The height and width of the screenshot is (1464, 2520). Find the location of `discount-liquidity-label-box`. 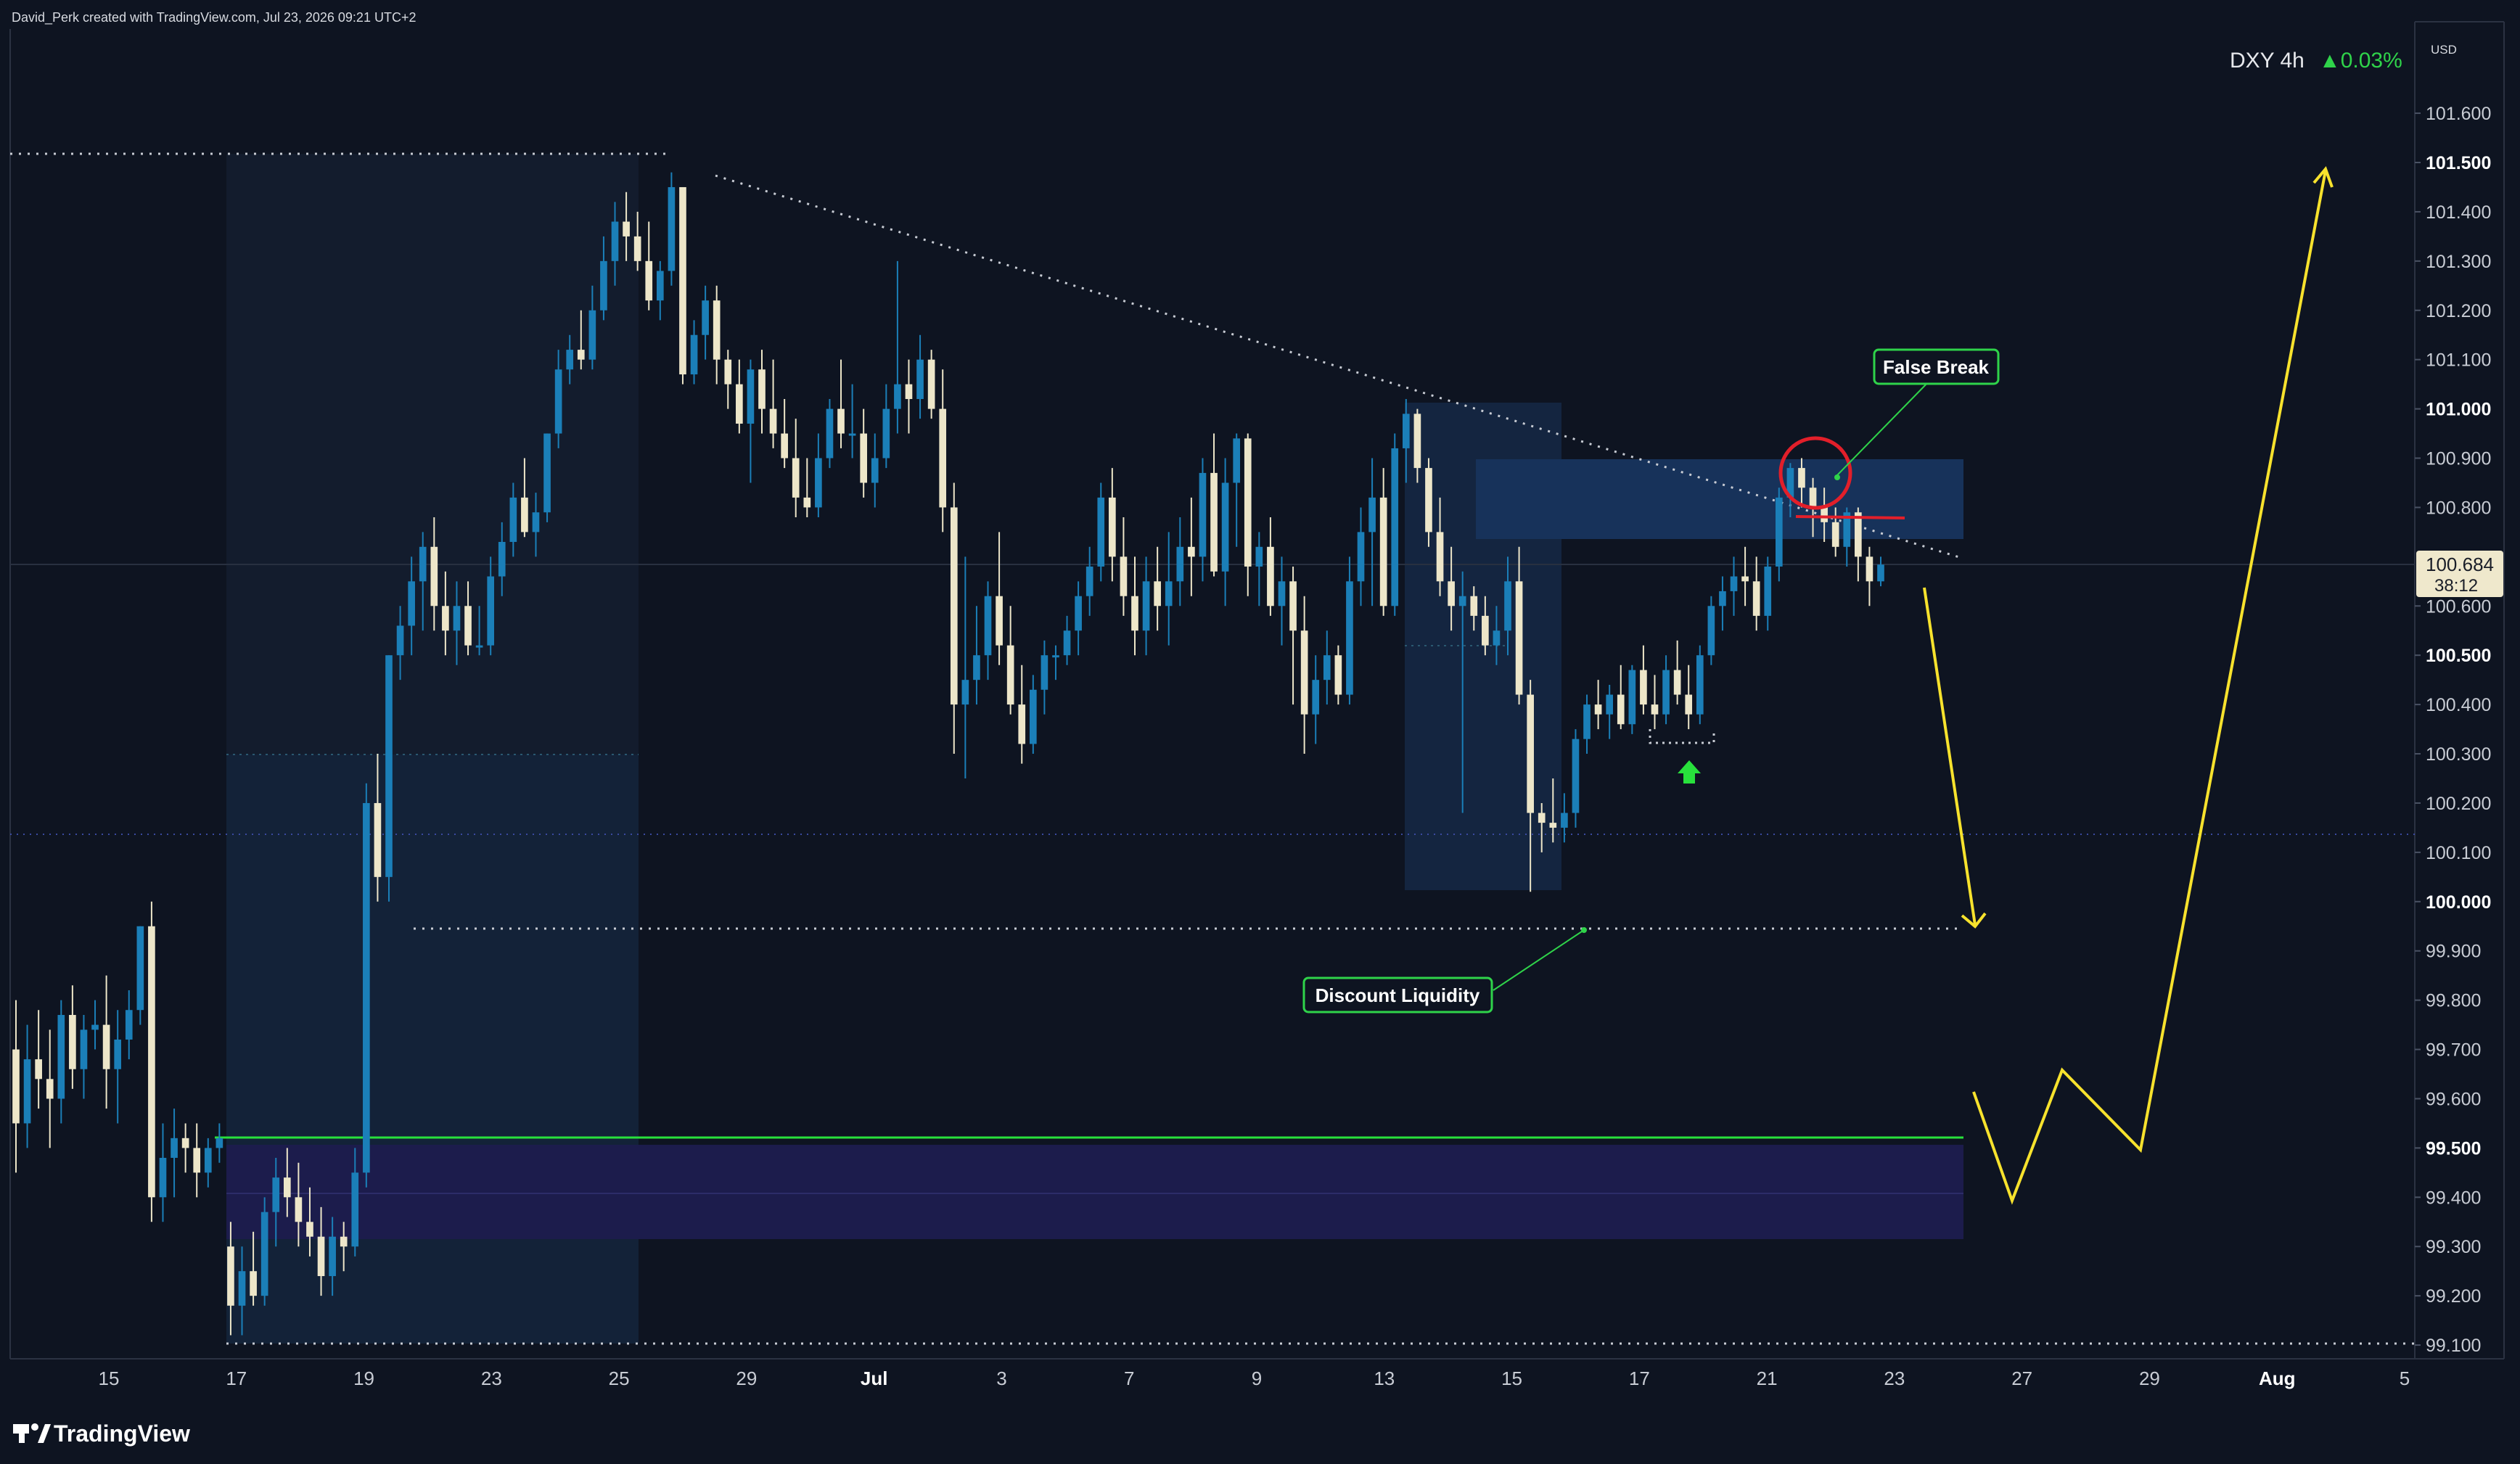

discount-liquidity-label-box is located at coordinates (1397, 994).